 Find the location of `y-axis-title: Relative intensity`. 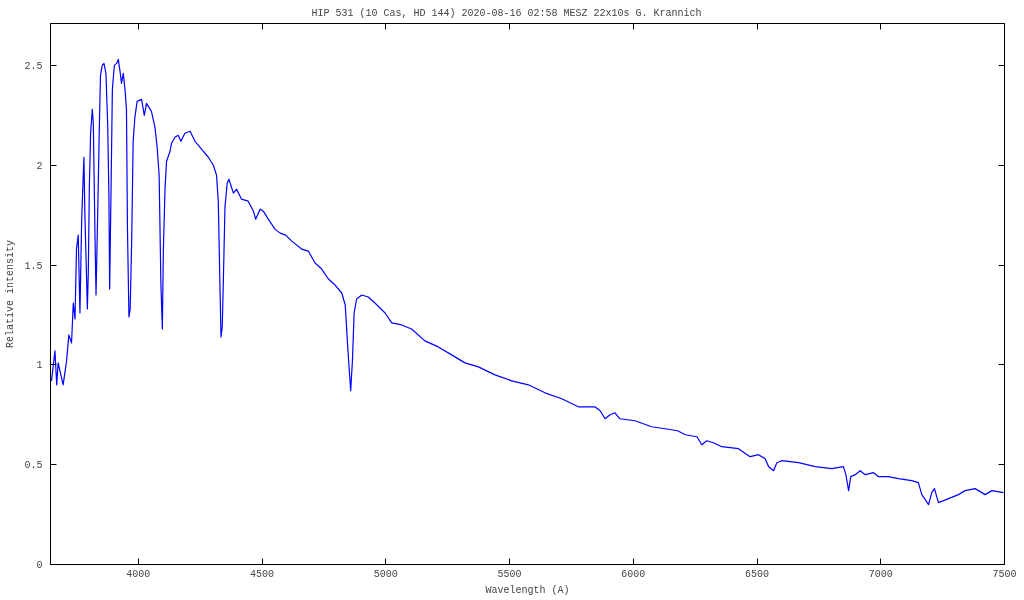

y-axis-title: Relative intensity is located at coordinates (11, 294).